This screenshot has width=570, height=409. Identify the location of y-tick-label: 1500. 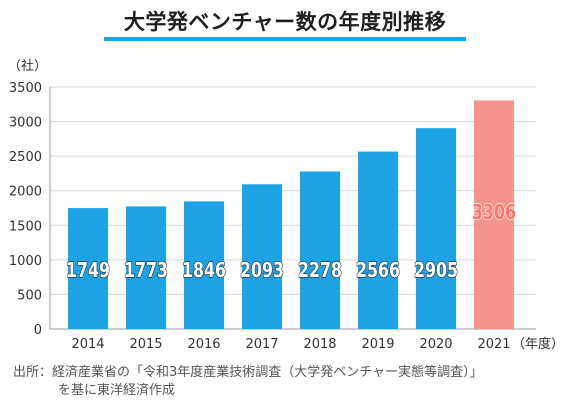
(25, 226).